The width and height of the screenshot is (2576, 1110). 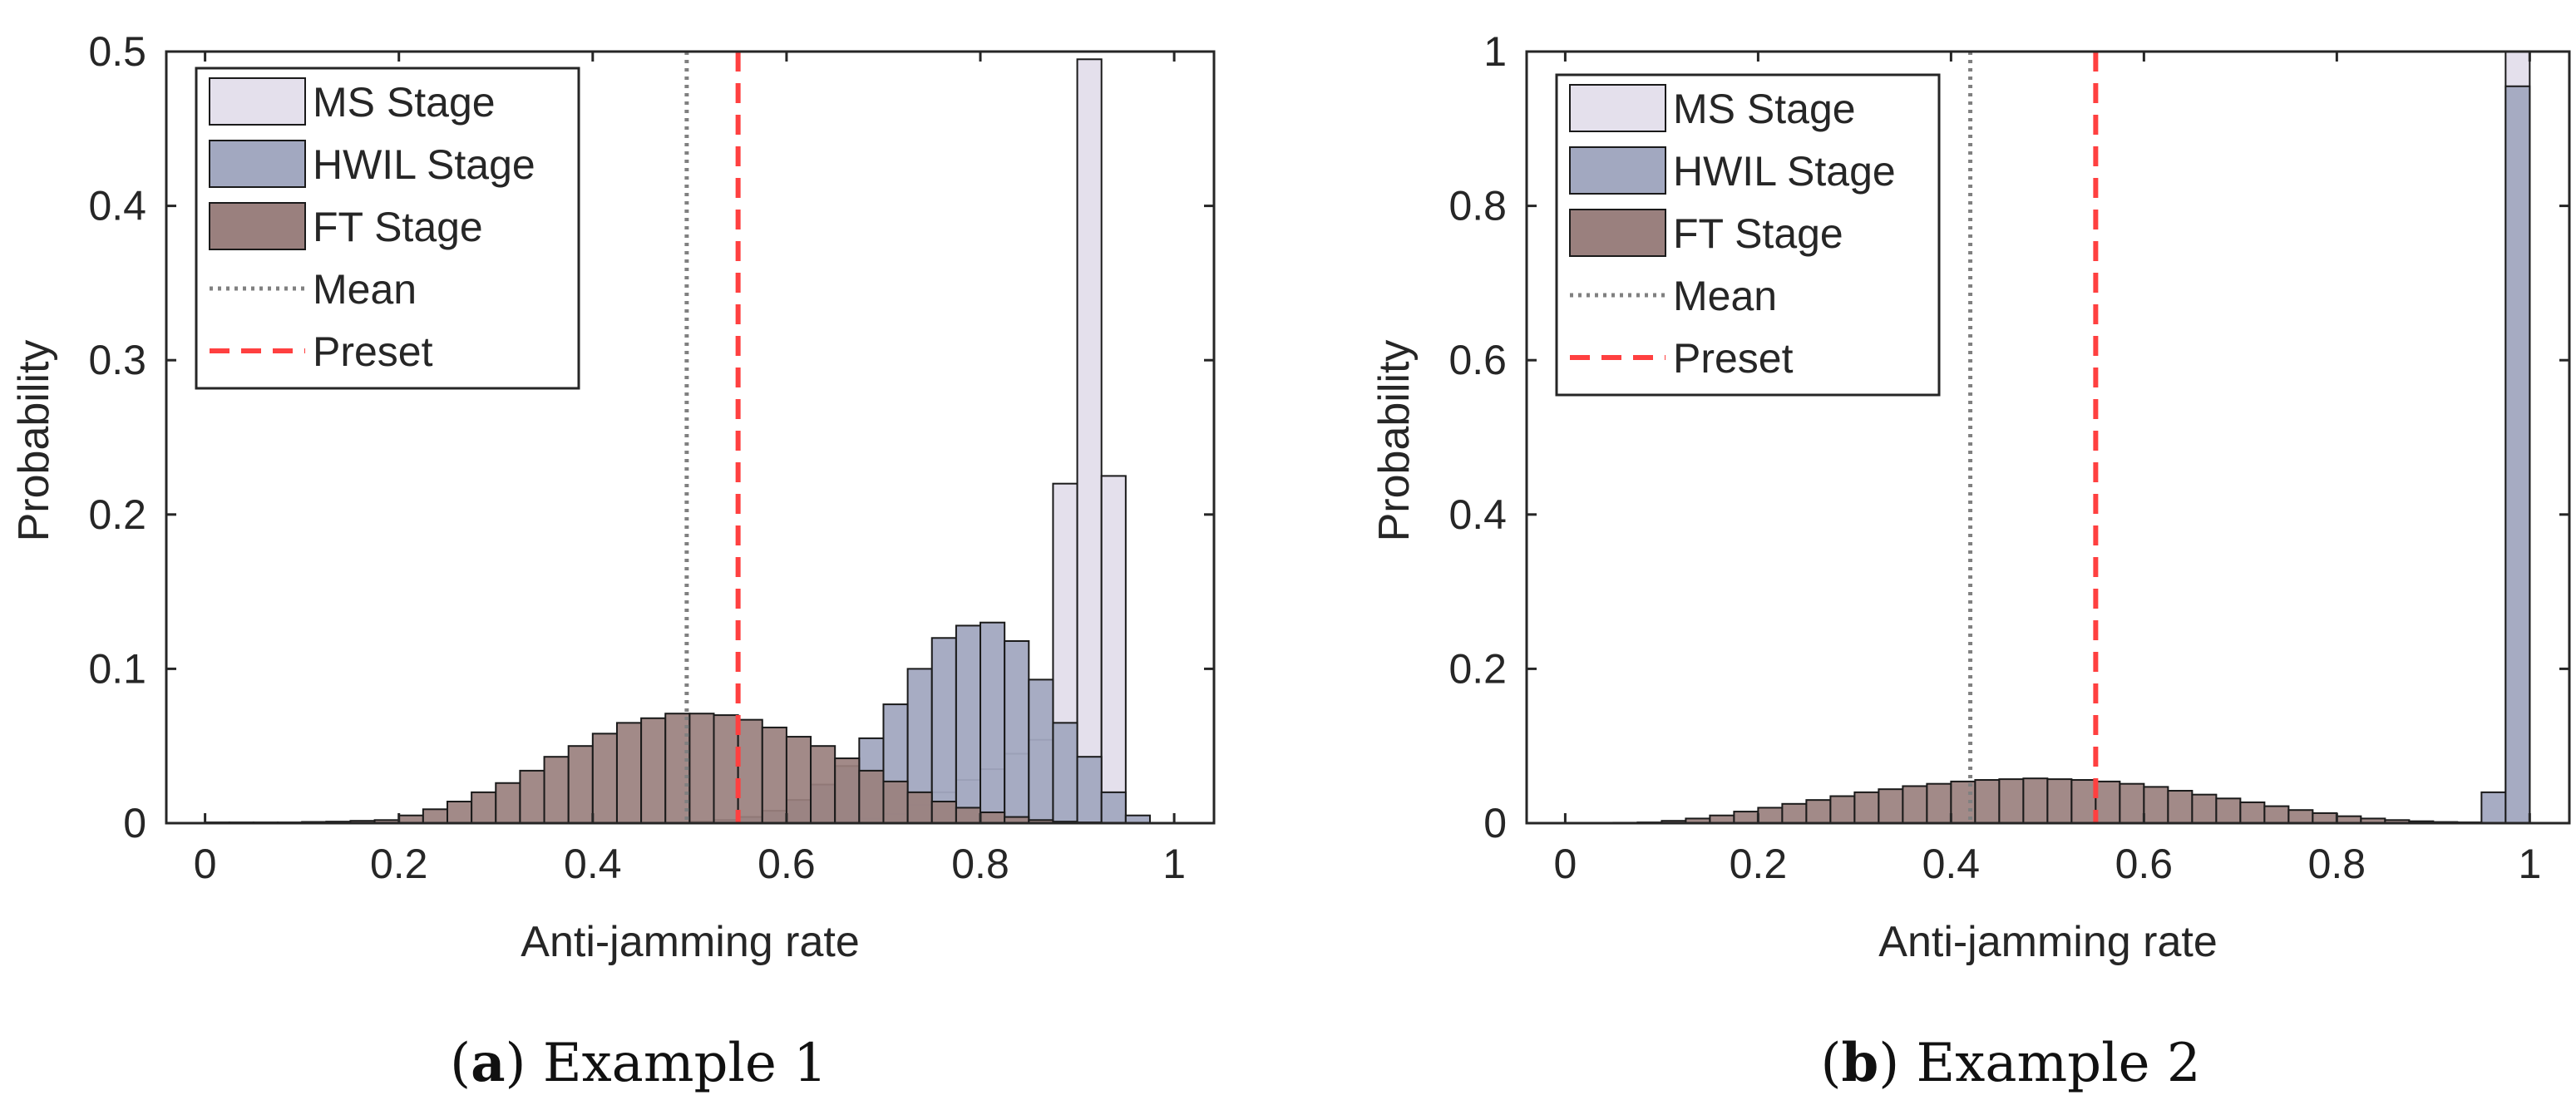 I want to click on legend-label: HWIL Stage, so click(x=424, y=164).